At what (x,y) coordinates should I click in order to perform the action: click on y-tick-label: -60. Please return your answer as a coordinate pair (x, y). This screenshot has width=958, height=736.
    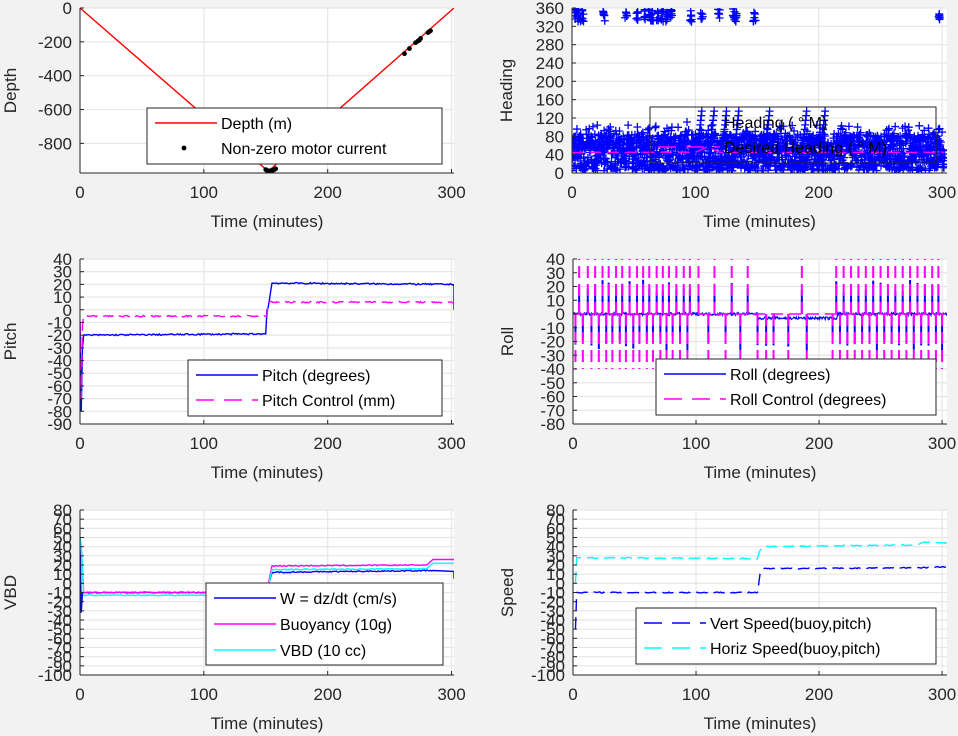
    Looking at the image, I should click on (59, 638).